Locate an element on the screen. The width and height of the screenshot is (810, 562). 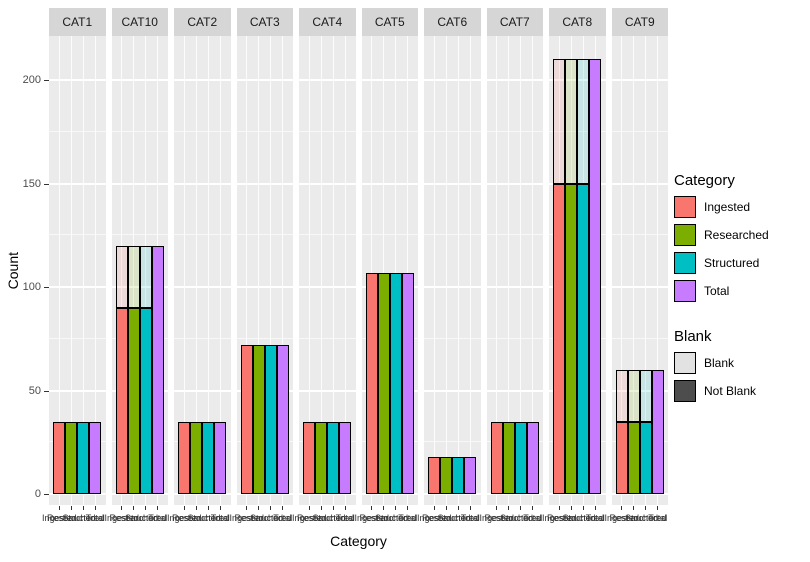
cat4-structured-bar is located at coordinates (333, 457).